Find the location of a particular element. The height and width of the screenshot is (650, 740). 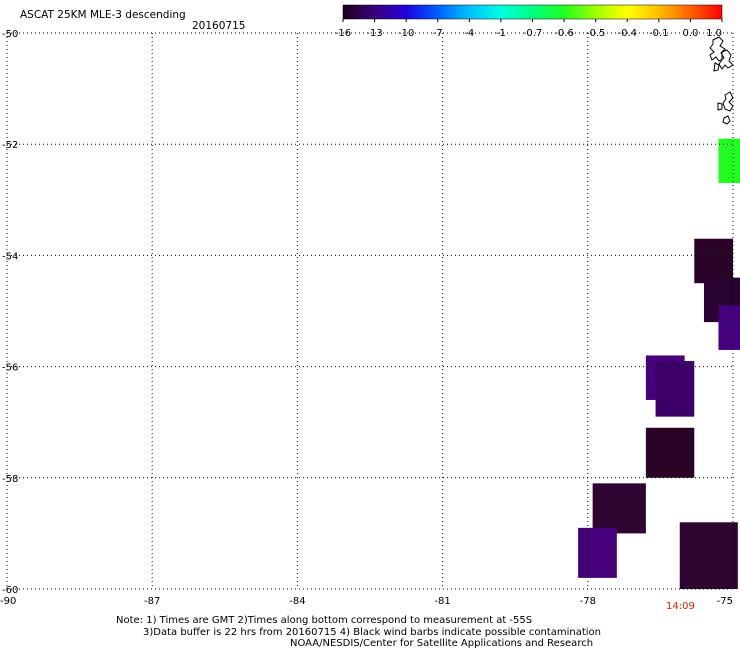

colorbar-label: -0.7 is located at coordinates (533, 33).